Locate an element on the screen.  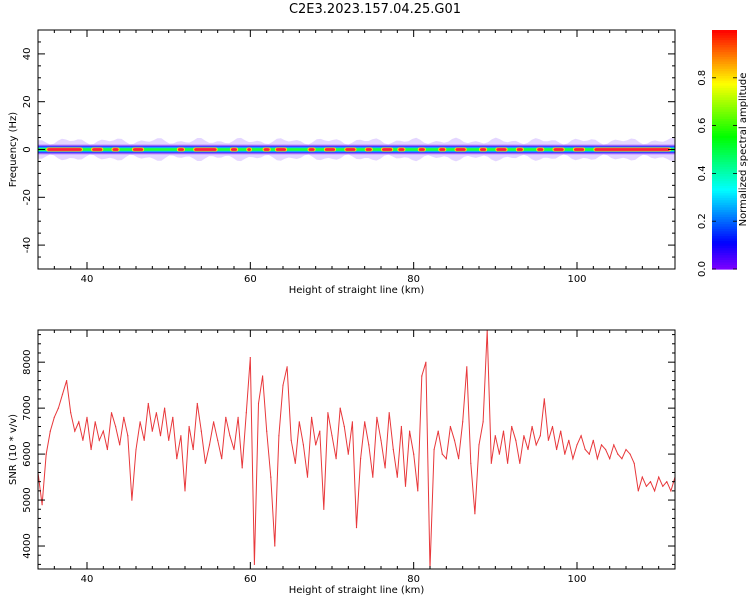
y-tick-label: 7000 is located at coordinates (27, 407).